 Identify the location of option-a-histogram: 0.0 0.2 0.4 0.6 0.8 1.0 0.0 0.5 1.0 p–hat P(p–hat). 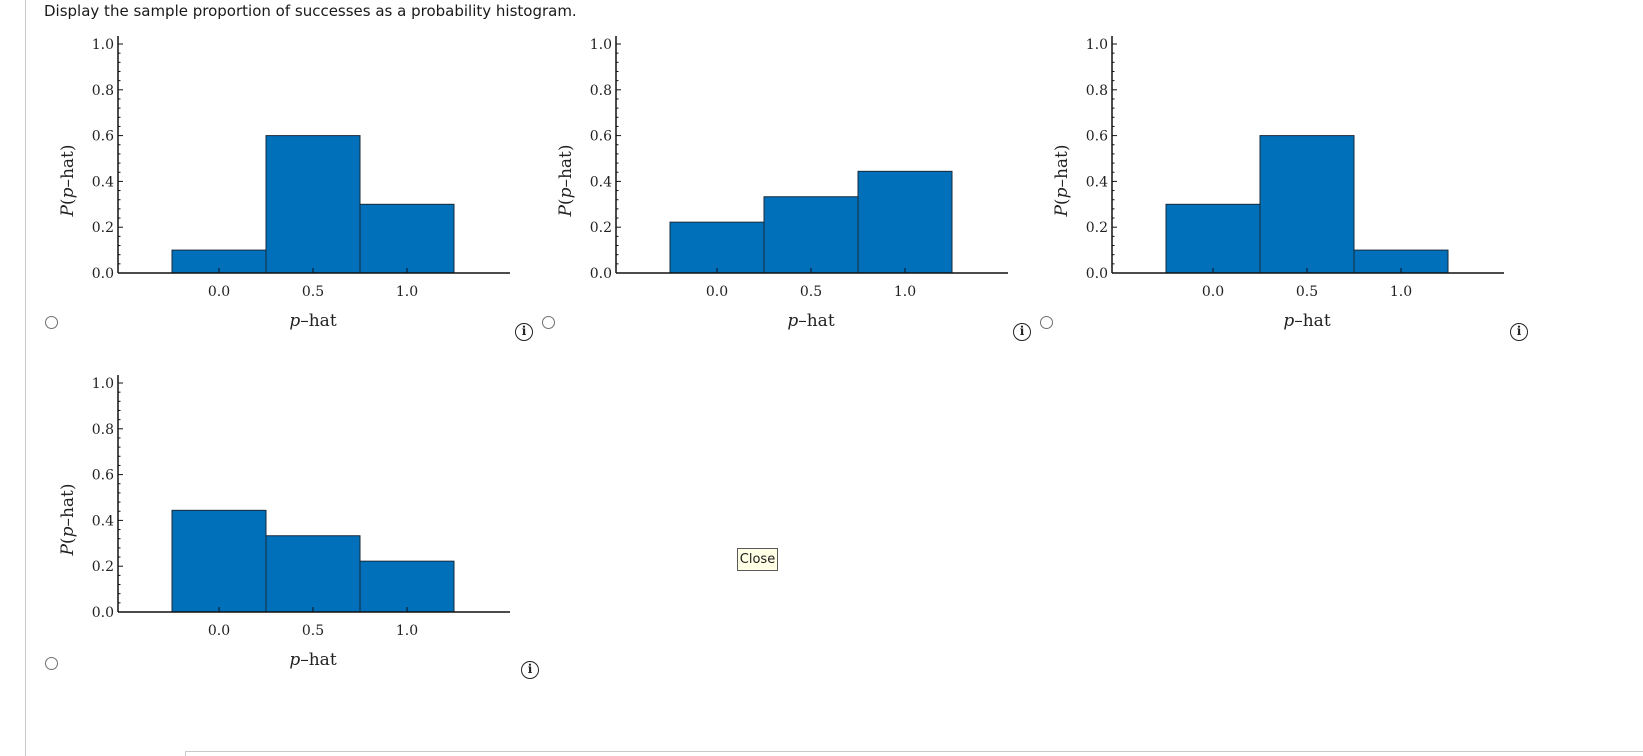
(290, 180).